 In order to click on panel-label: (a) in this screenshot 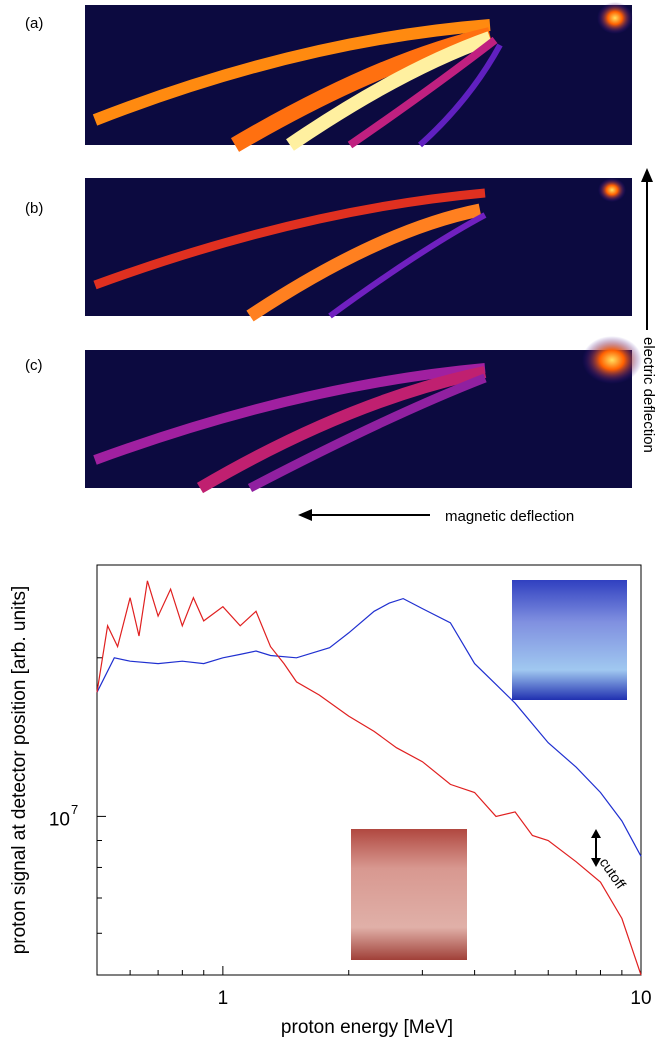, I will do `click(34, 23)`.